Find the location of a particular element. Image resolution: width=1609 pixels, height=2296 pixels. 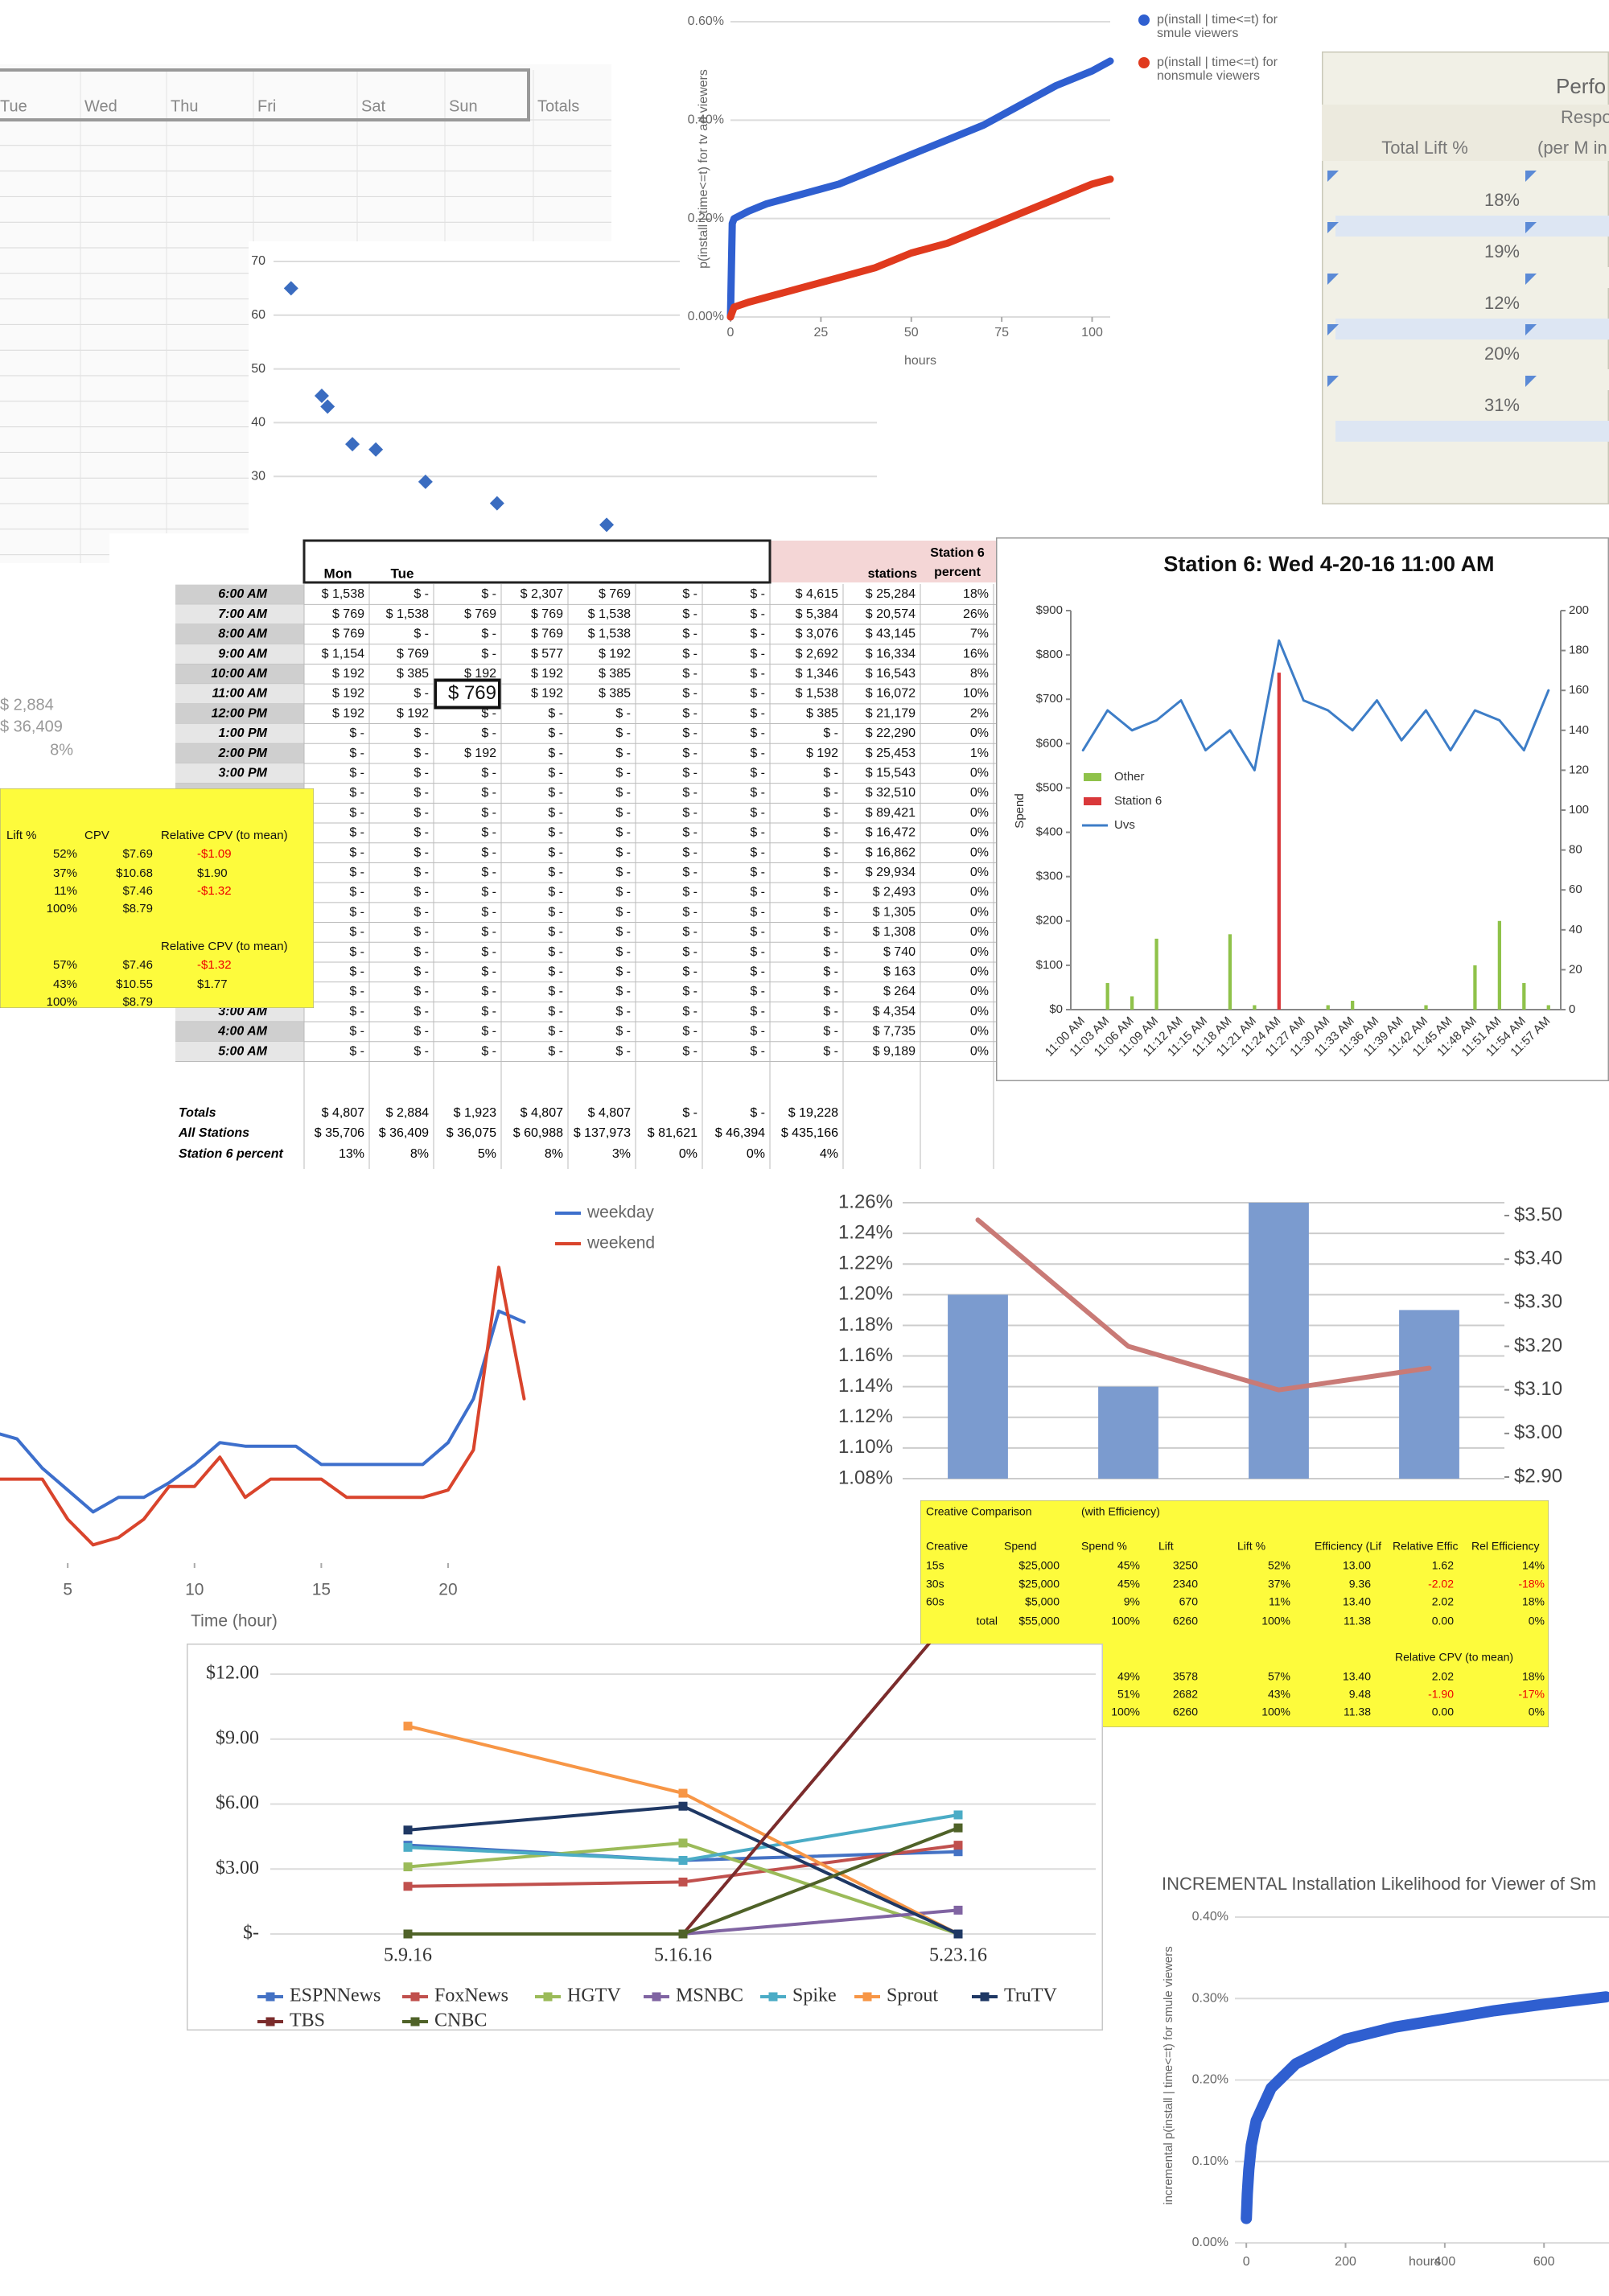

table-cell: 60s is located at coordinates (935, 1601).